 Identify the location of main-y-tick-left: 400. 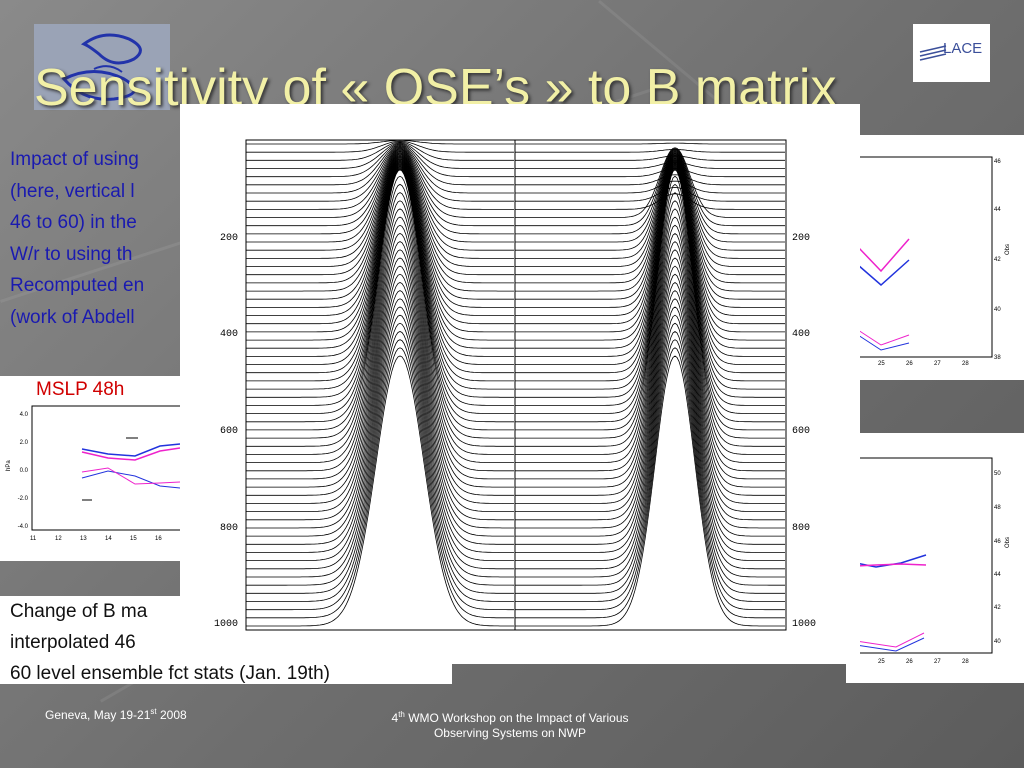
(229, 334).